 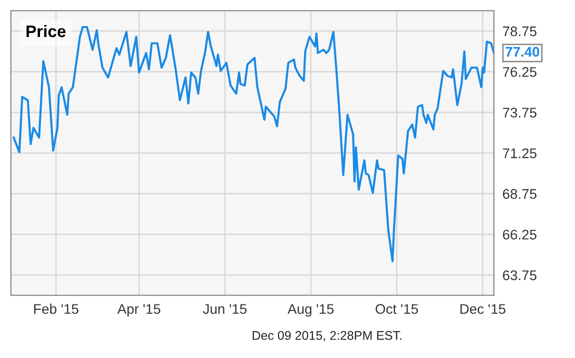 What do you see at coordinates (523, 51) in the screenshot?
I see `annotation: 77.40` at bounding box center [523, 51].